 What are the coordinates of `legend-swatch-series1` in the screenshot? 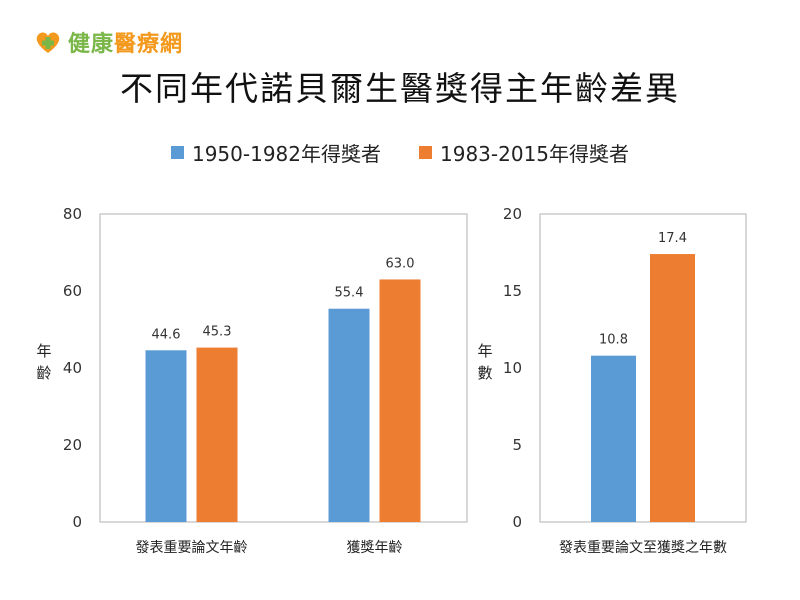 It's located at (177, 152).